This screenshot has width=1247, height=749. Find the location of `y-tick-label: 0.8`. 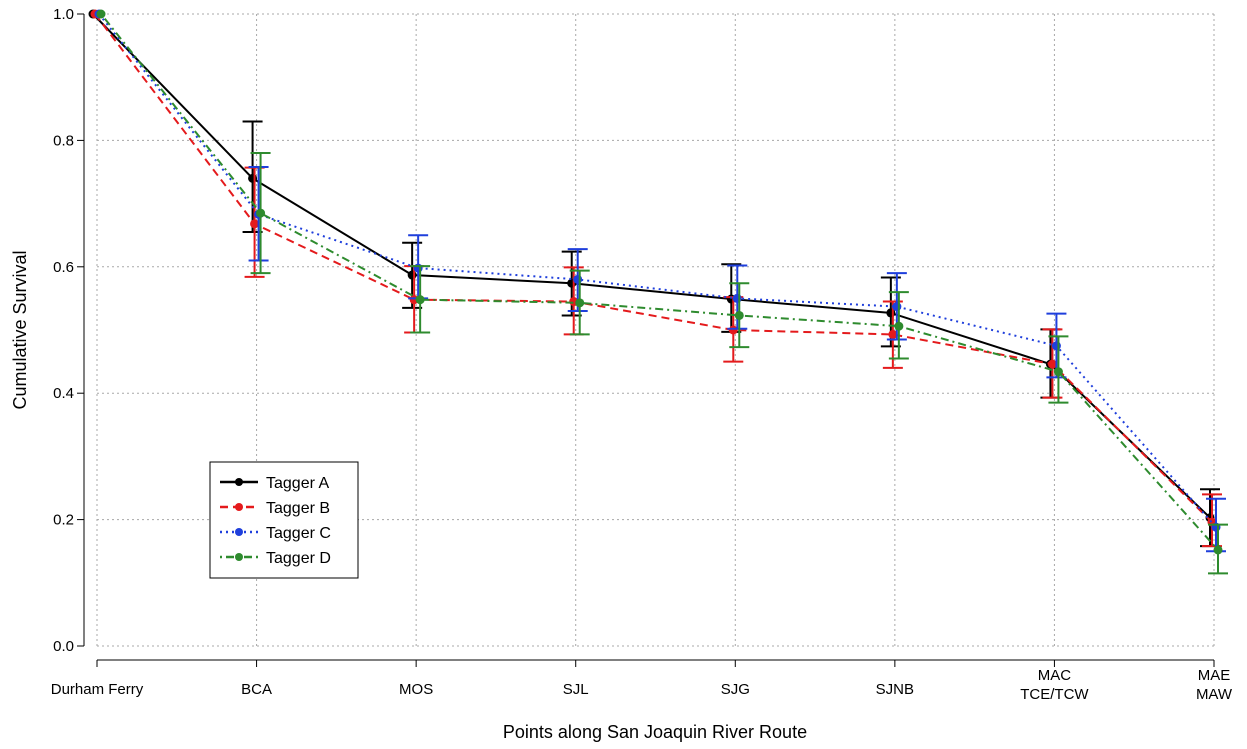

y-tick-label: 0.8 is located at coordinates (63, 140).